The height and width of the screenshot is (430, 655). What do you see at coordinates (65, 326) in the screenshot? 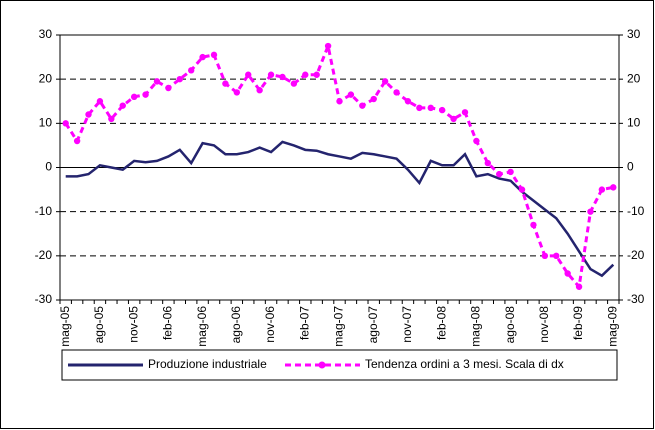
I see `x-tick-label: mag-05` at bounding box center [65, 326].